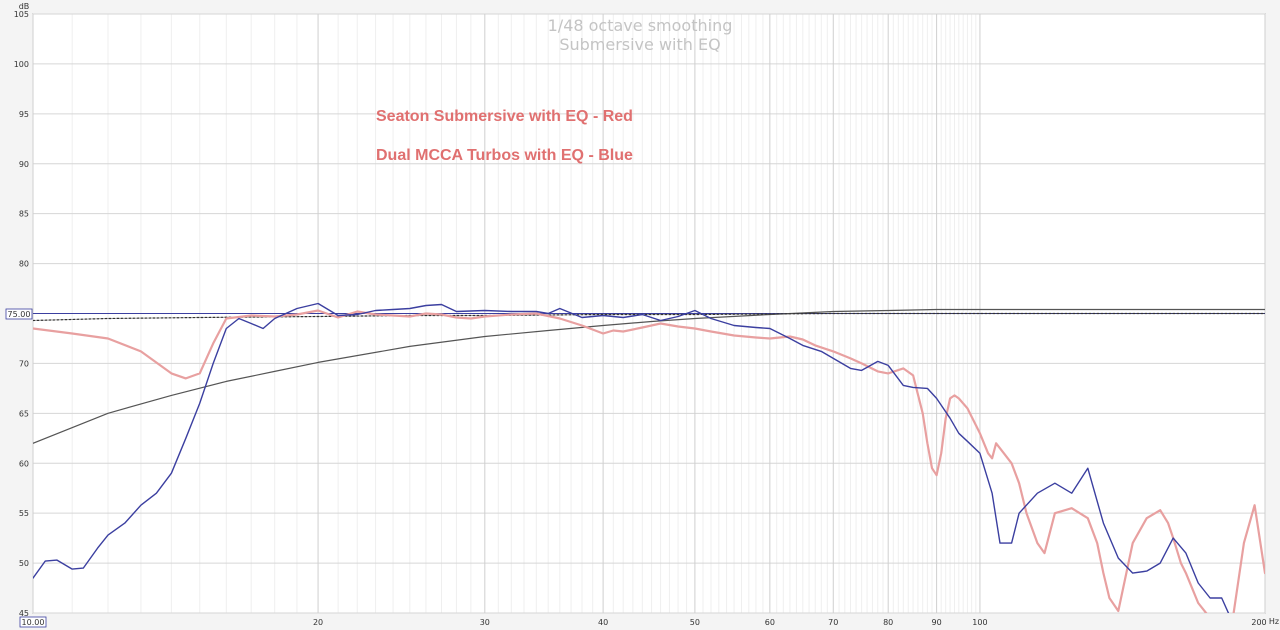  I want to click on reference-level-marker: 75.00, so click(19, 314).